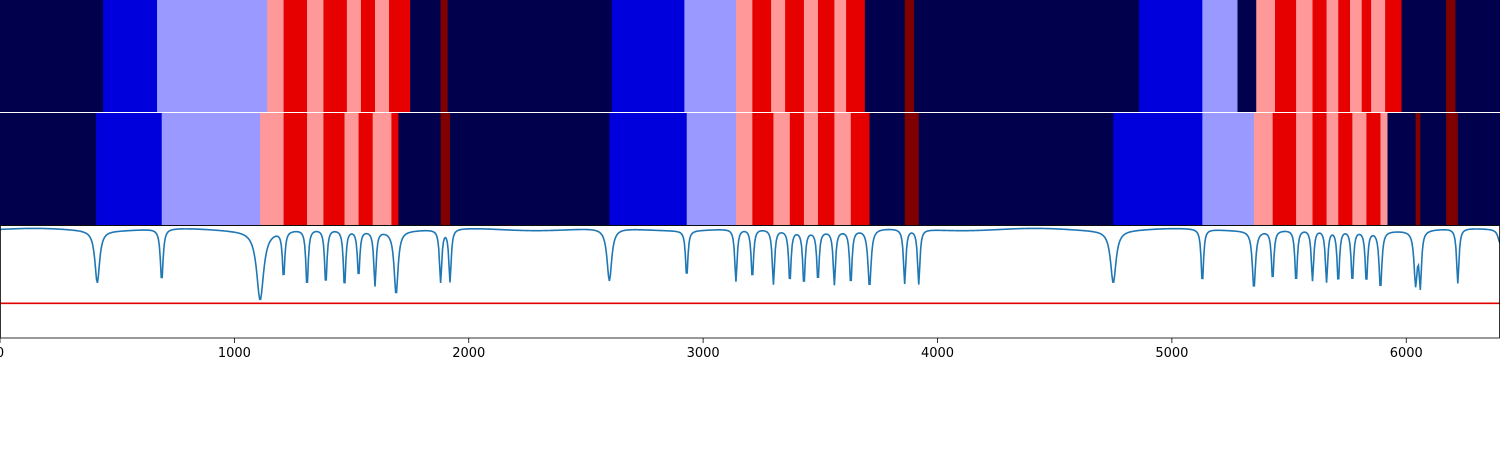  What do you see at coordinates (1406, 353) in the screenshot?
I see `x-tick-label-6000: 6000` at bounding box center [1406, 353].